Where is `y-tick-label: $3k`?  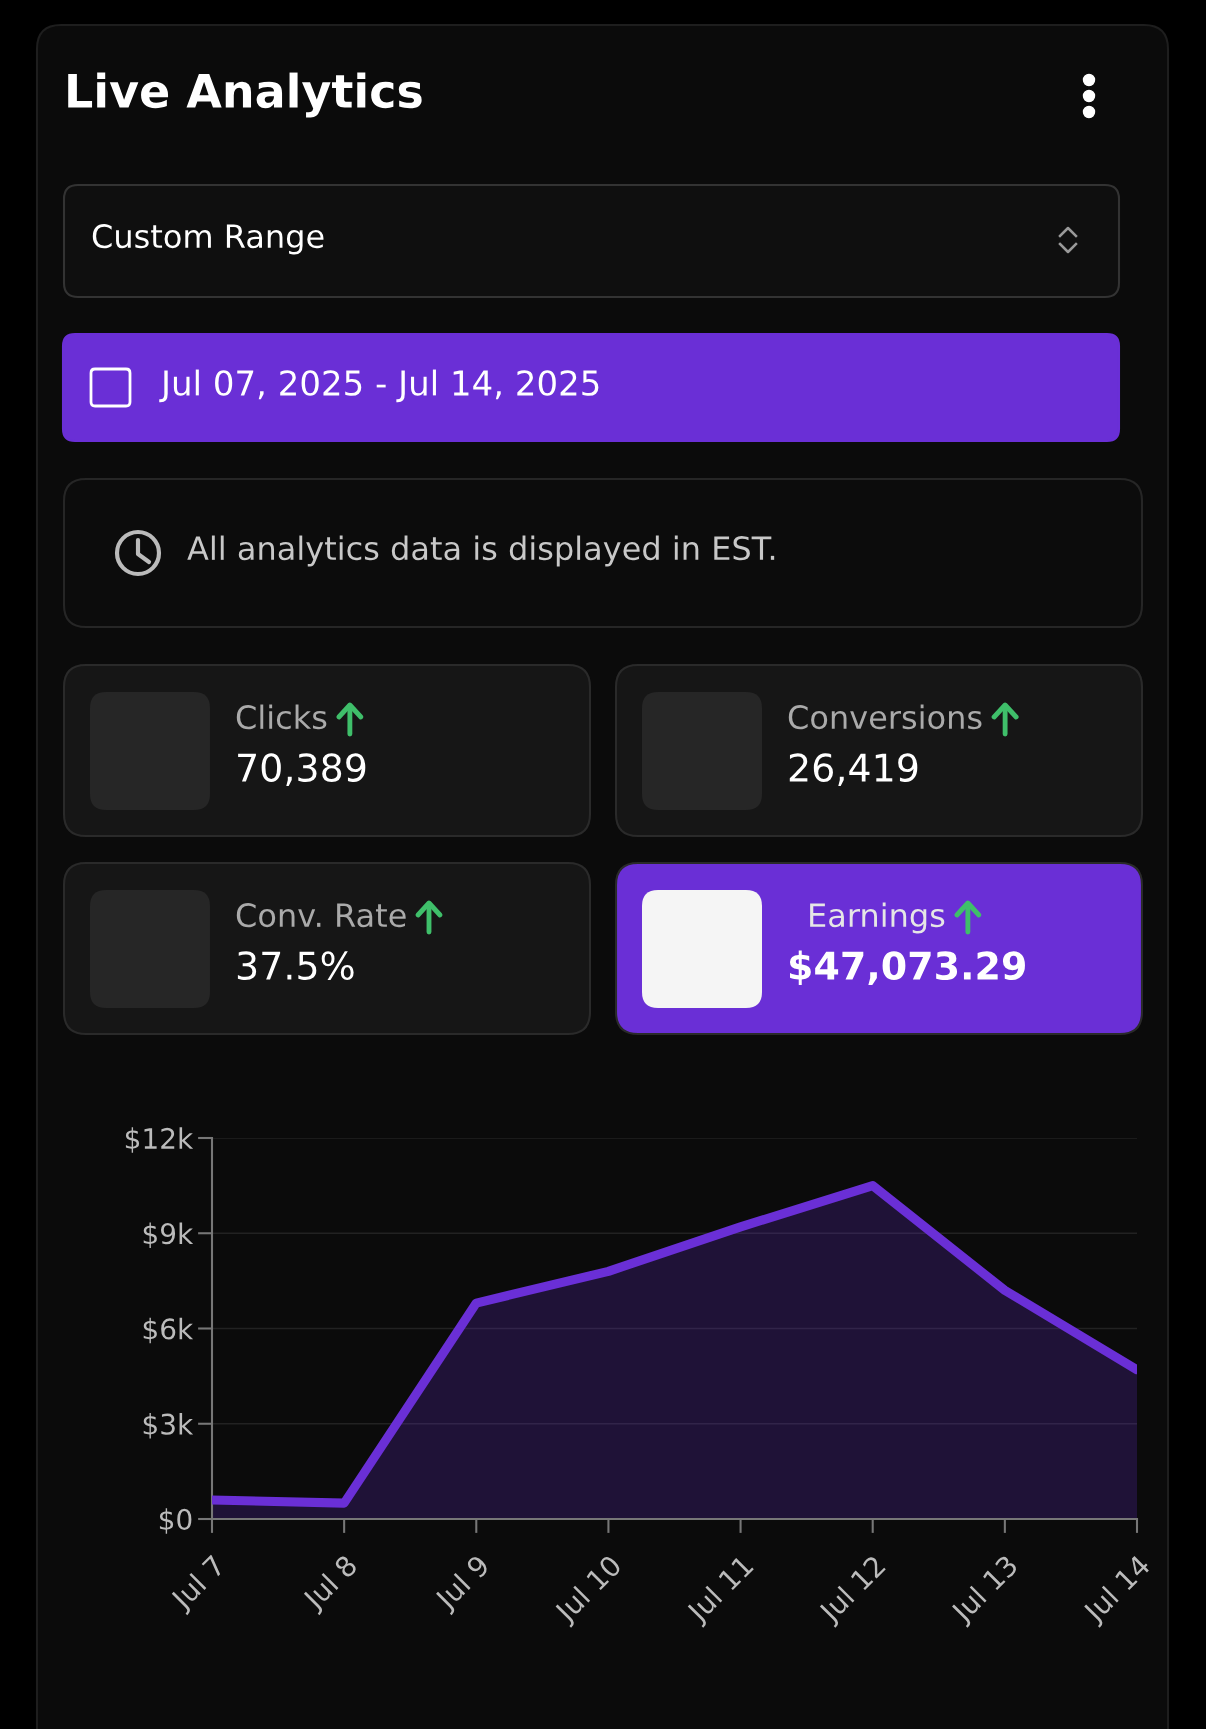 y-tick-label: $3k is located at coordinates (168, 1426).